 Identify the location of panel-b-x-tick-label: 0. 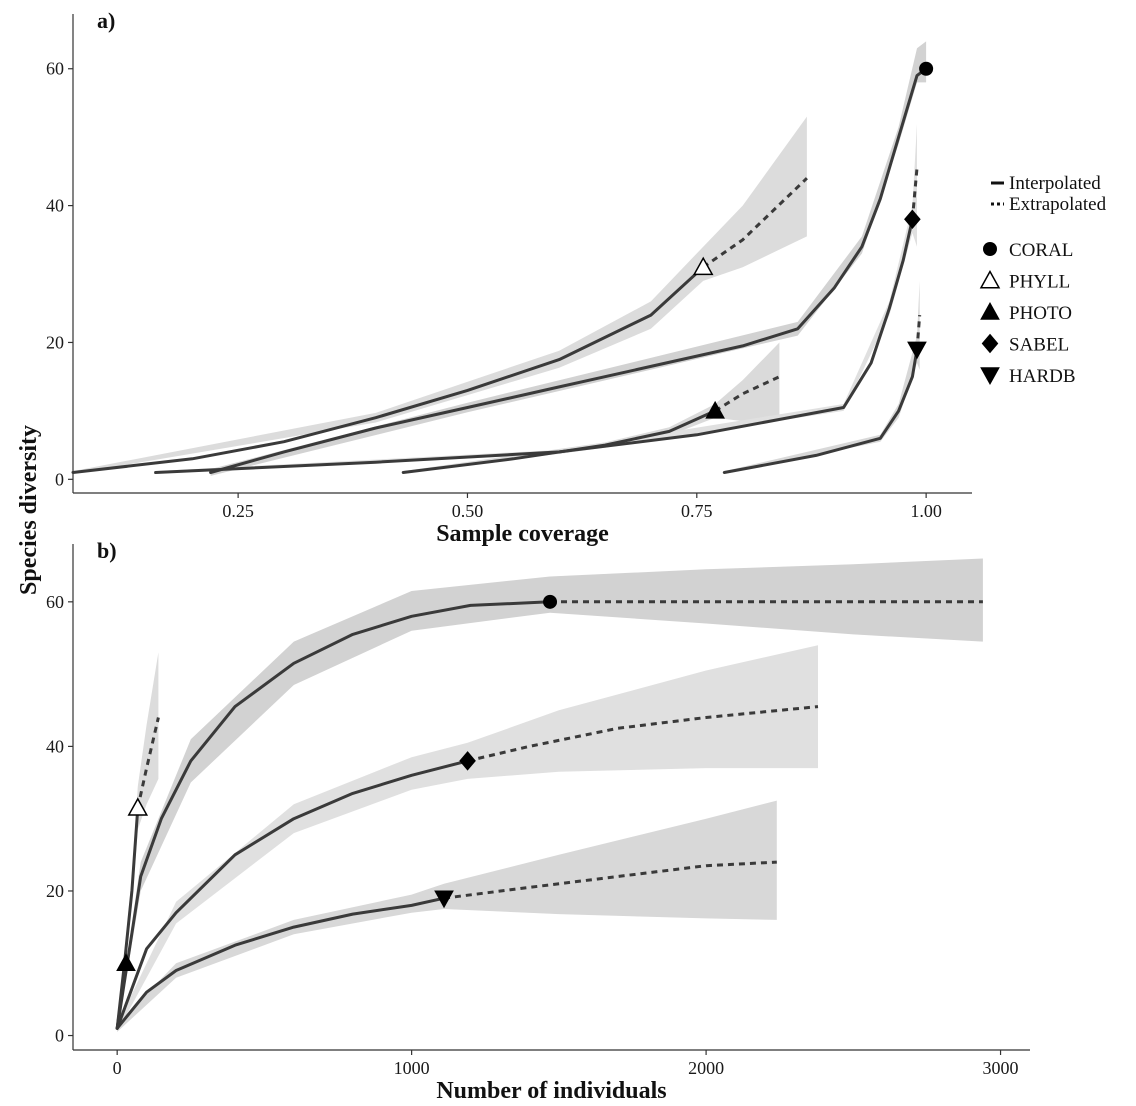
(117, 1068).